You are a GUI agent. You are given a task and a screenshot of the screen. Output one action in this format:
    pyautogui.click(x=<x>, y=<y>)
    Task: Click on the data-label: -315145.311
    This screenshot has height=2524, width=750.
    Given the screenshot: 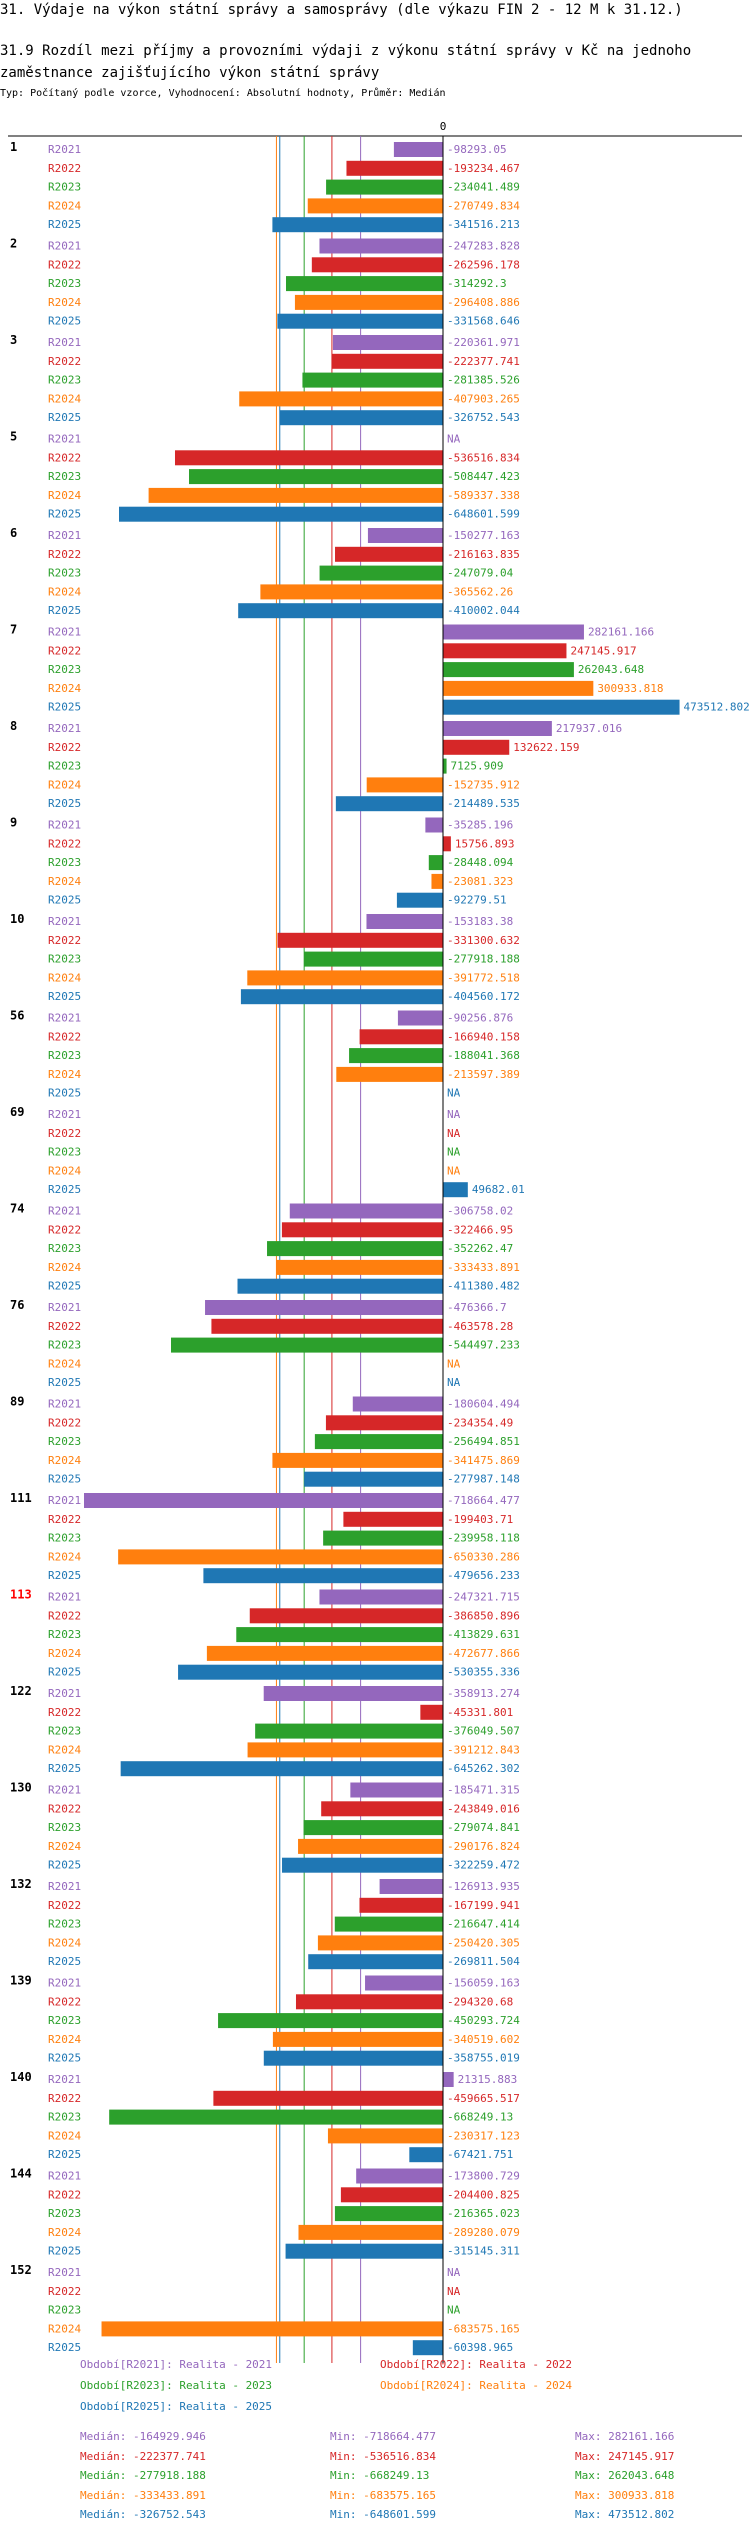 What is the action you would take?
    pyautogui.click(x=483, y=2251)
    